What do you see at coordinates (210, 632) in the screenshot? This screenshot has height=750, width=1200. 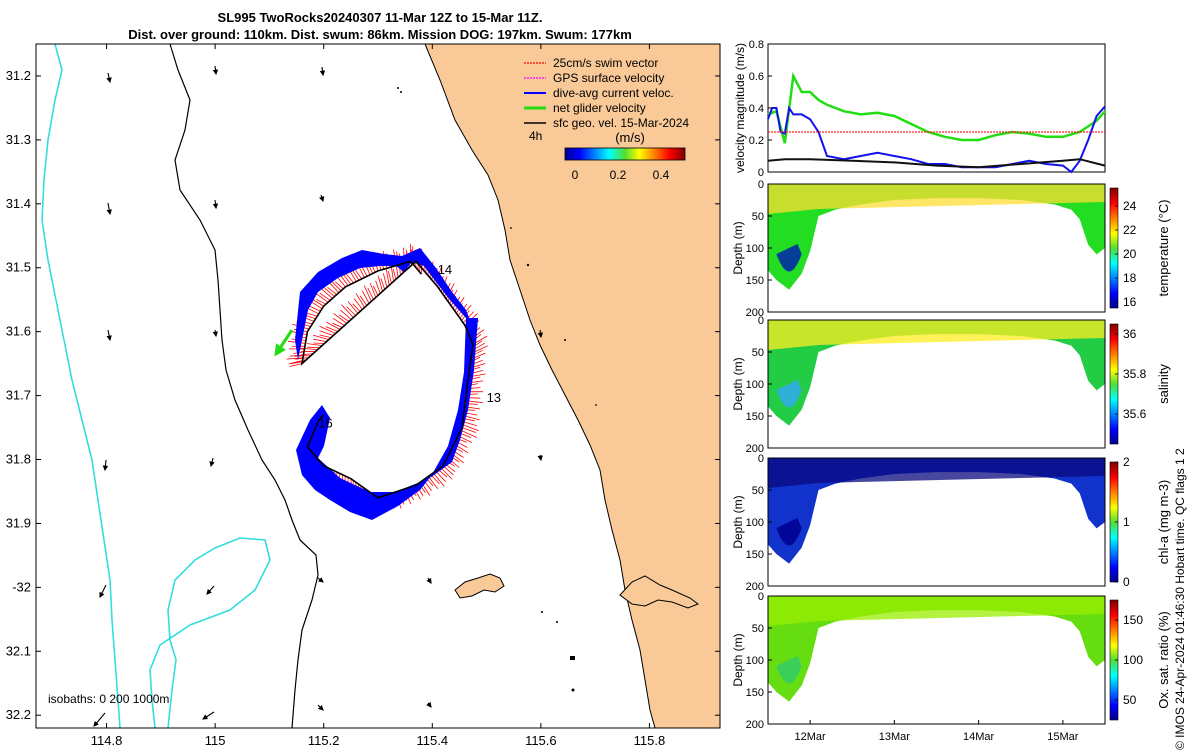 I see `isobath-1000m-b` at bounding box center [210, 632].